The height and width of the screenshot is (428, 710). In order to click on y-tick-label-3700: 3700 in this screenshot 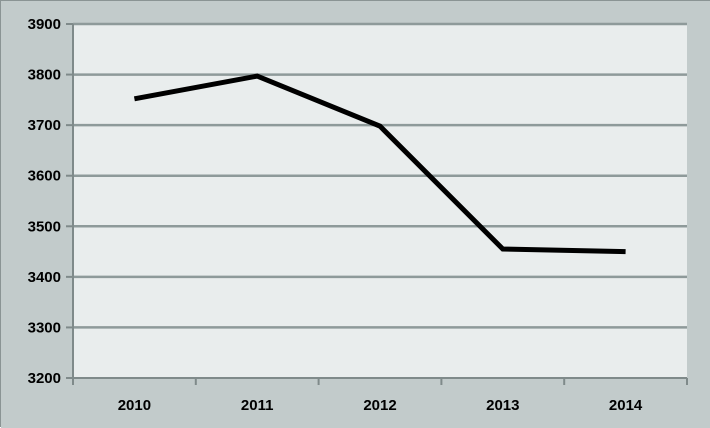, I will do `click(44, 125)`.